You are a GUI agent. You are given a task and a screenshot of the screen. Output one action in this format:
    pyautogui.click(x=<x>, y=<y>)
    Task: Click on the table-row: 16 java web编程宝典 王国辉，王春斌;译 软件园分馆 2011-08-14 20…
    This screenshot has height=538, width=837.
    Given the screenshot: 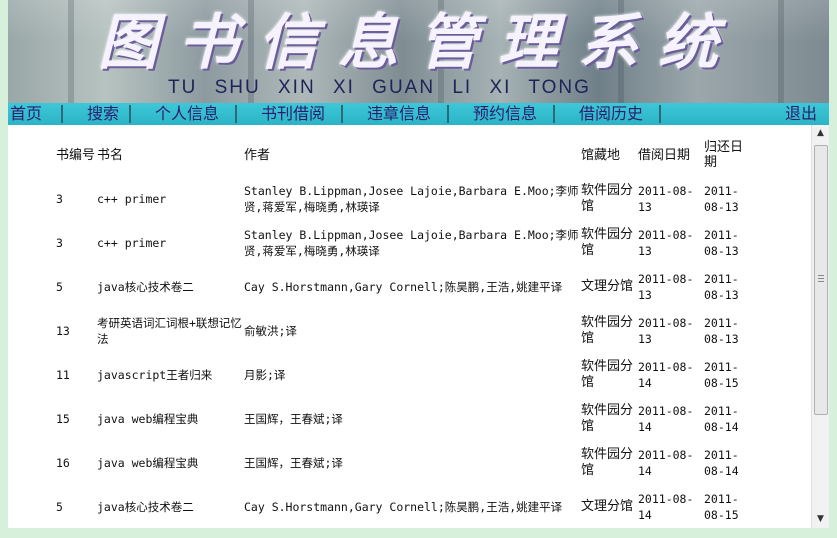 What is the action you would take?
    pyautogui.click(x=405, y=463)
    